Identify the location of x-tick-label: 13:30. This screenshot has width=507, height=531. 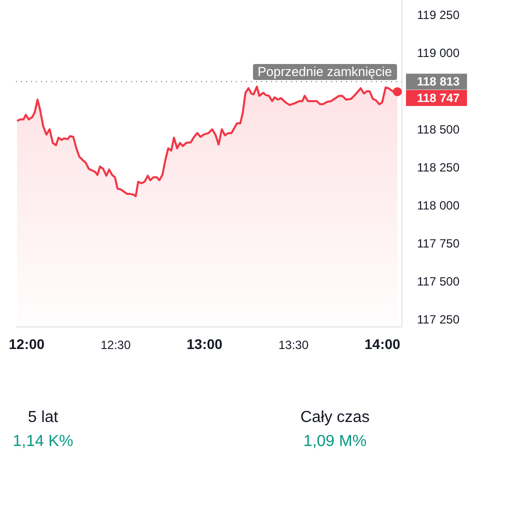
(293, 345).